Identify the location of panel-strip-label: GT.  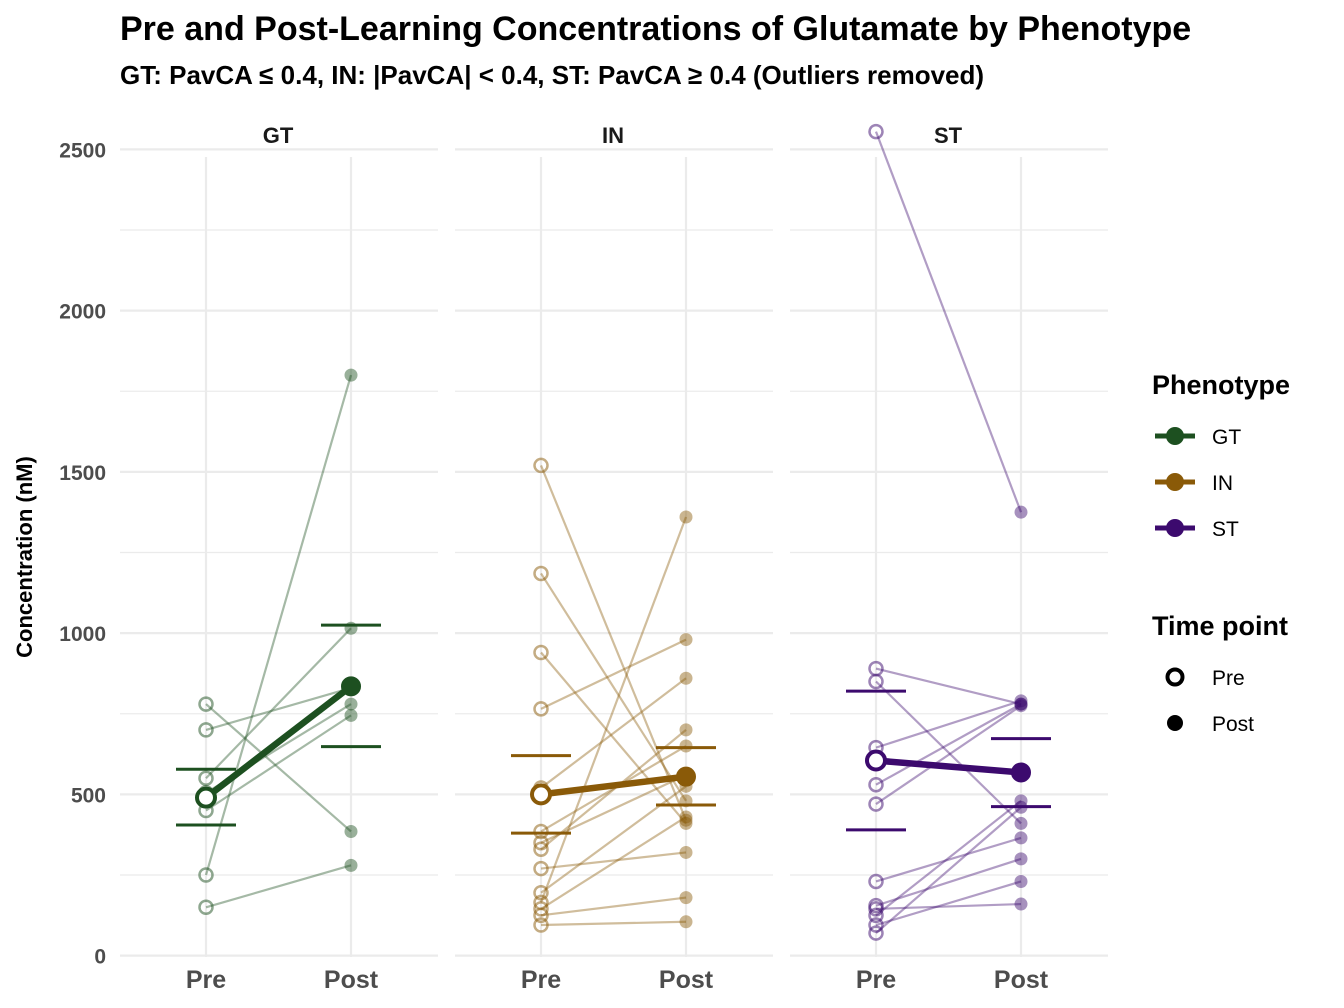
(278, 135).